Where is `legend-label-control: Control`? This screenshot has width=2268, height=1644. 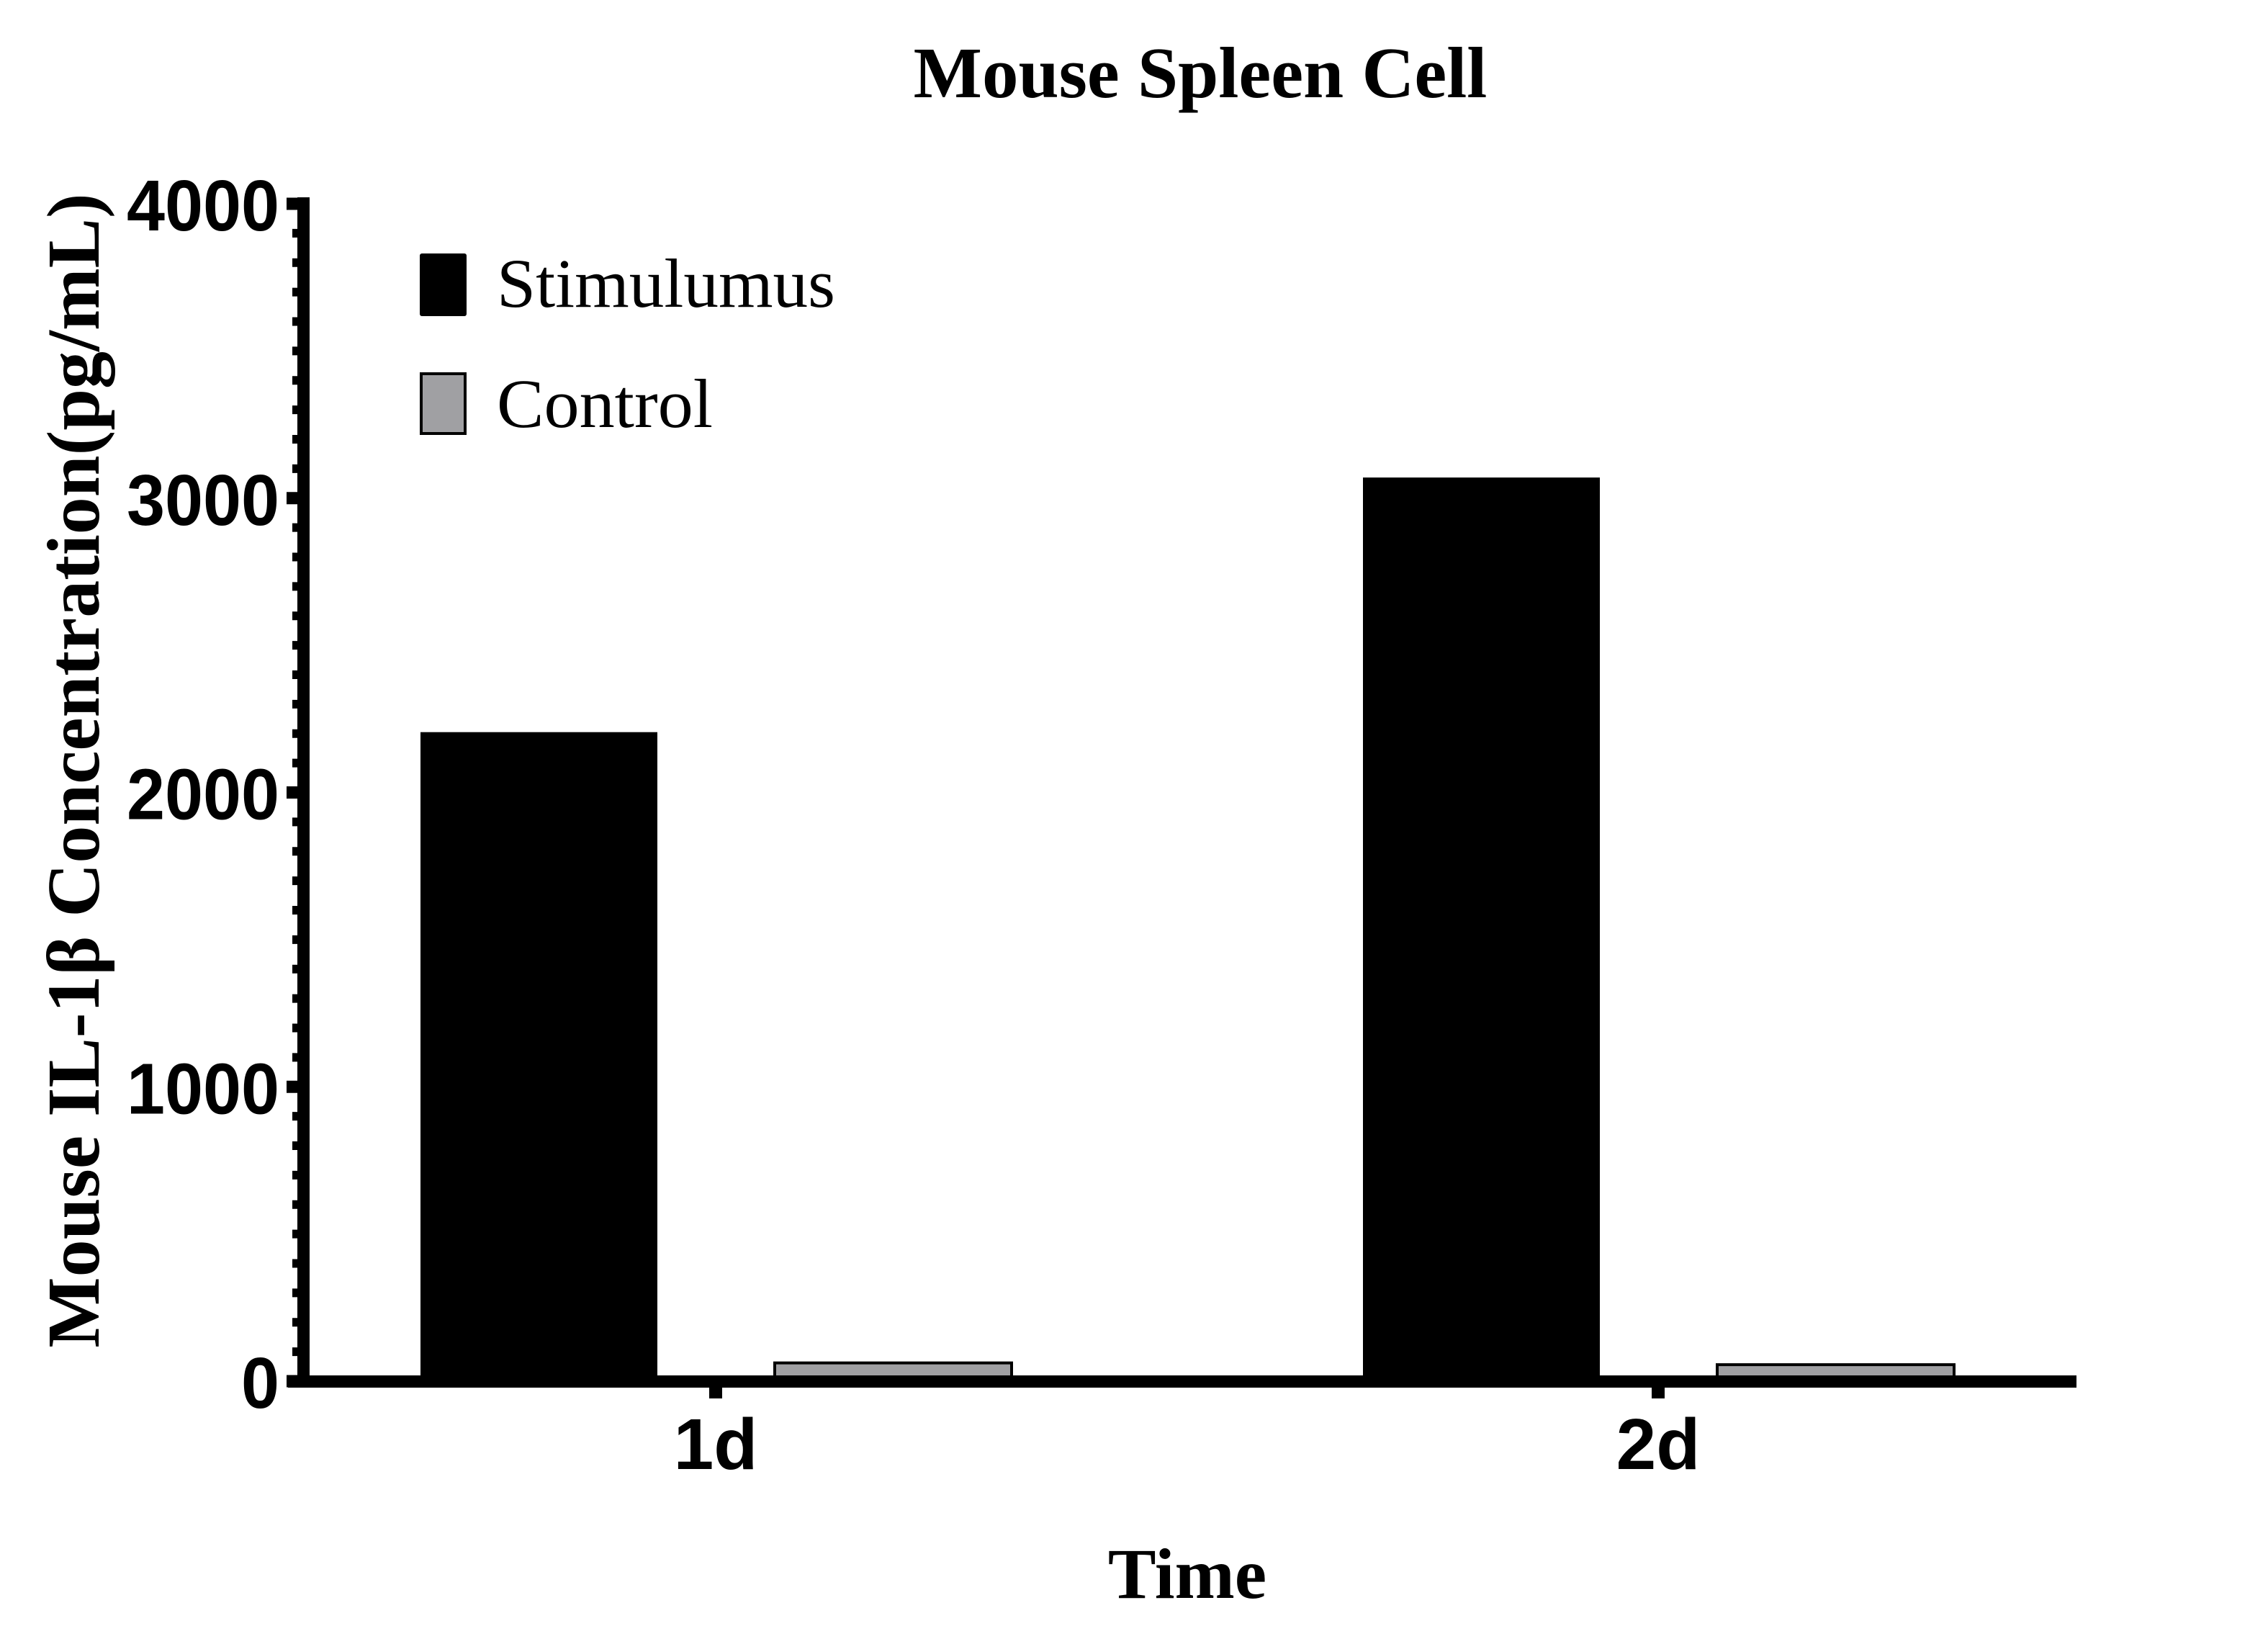 legend-label-control: Control is located at coordinates (605, 403).